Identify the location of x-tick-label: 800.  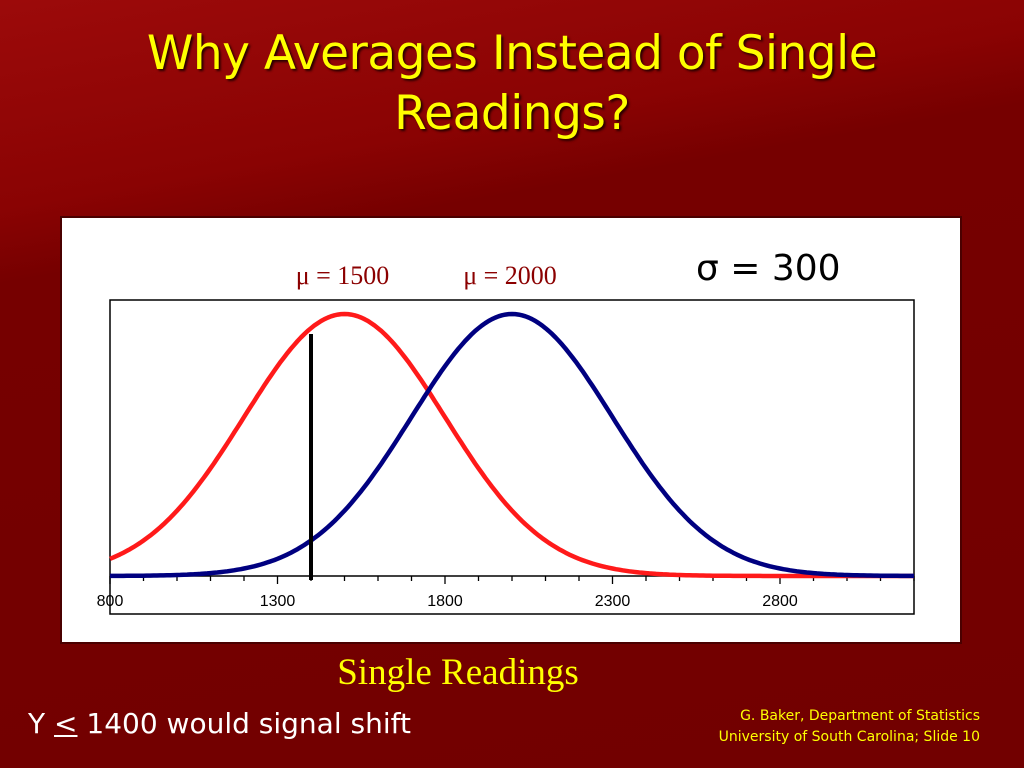
(110, 601).